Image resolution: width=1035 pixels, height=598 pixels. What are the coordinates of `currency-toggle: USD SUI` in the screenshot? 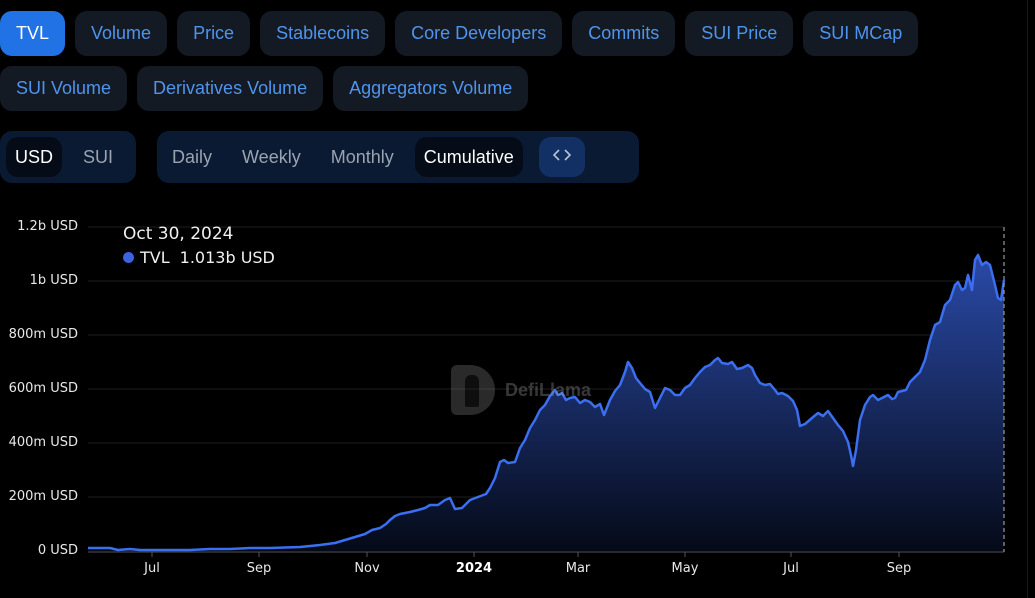 It's located at (68, 157).